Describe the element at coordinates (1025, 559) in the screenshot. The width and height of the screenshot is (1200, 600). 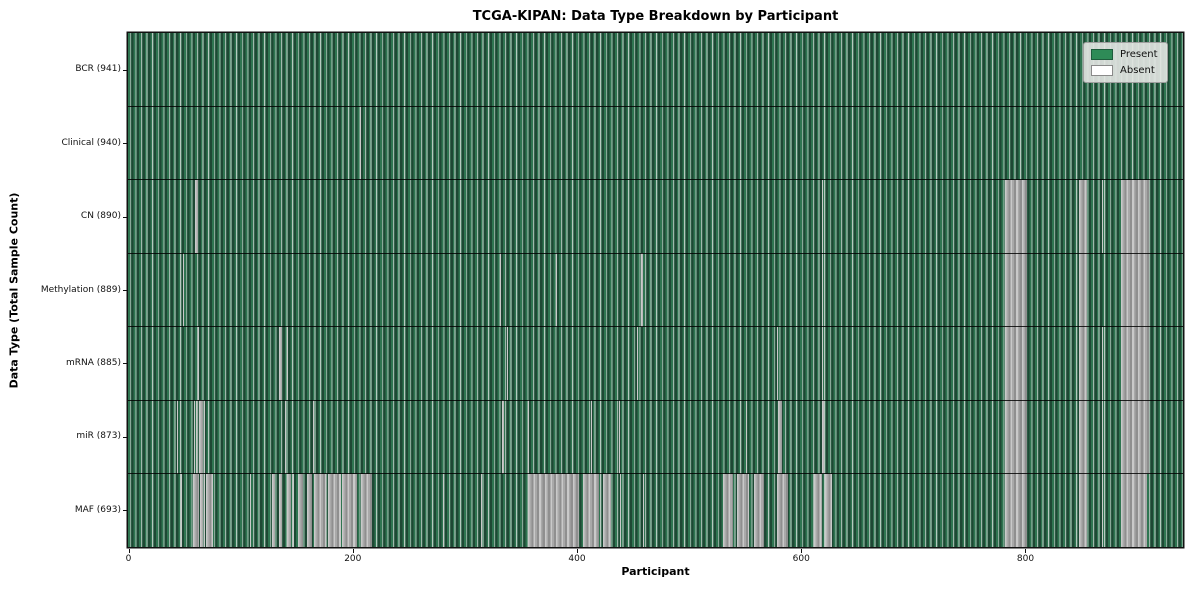
I see `x-tick-label: 800` at that location.